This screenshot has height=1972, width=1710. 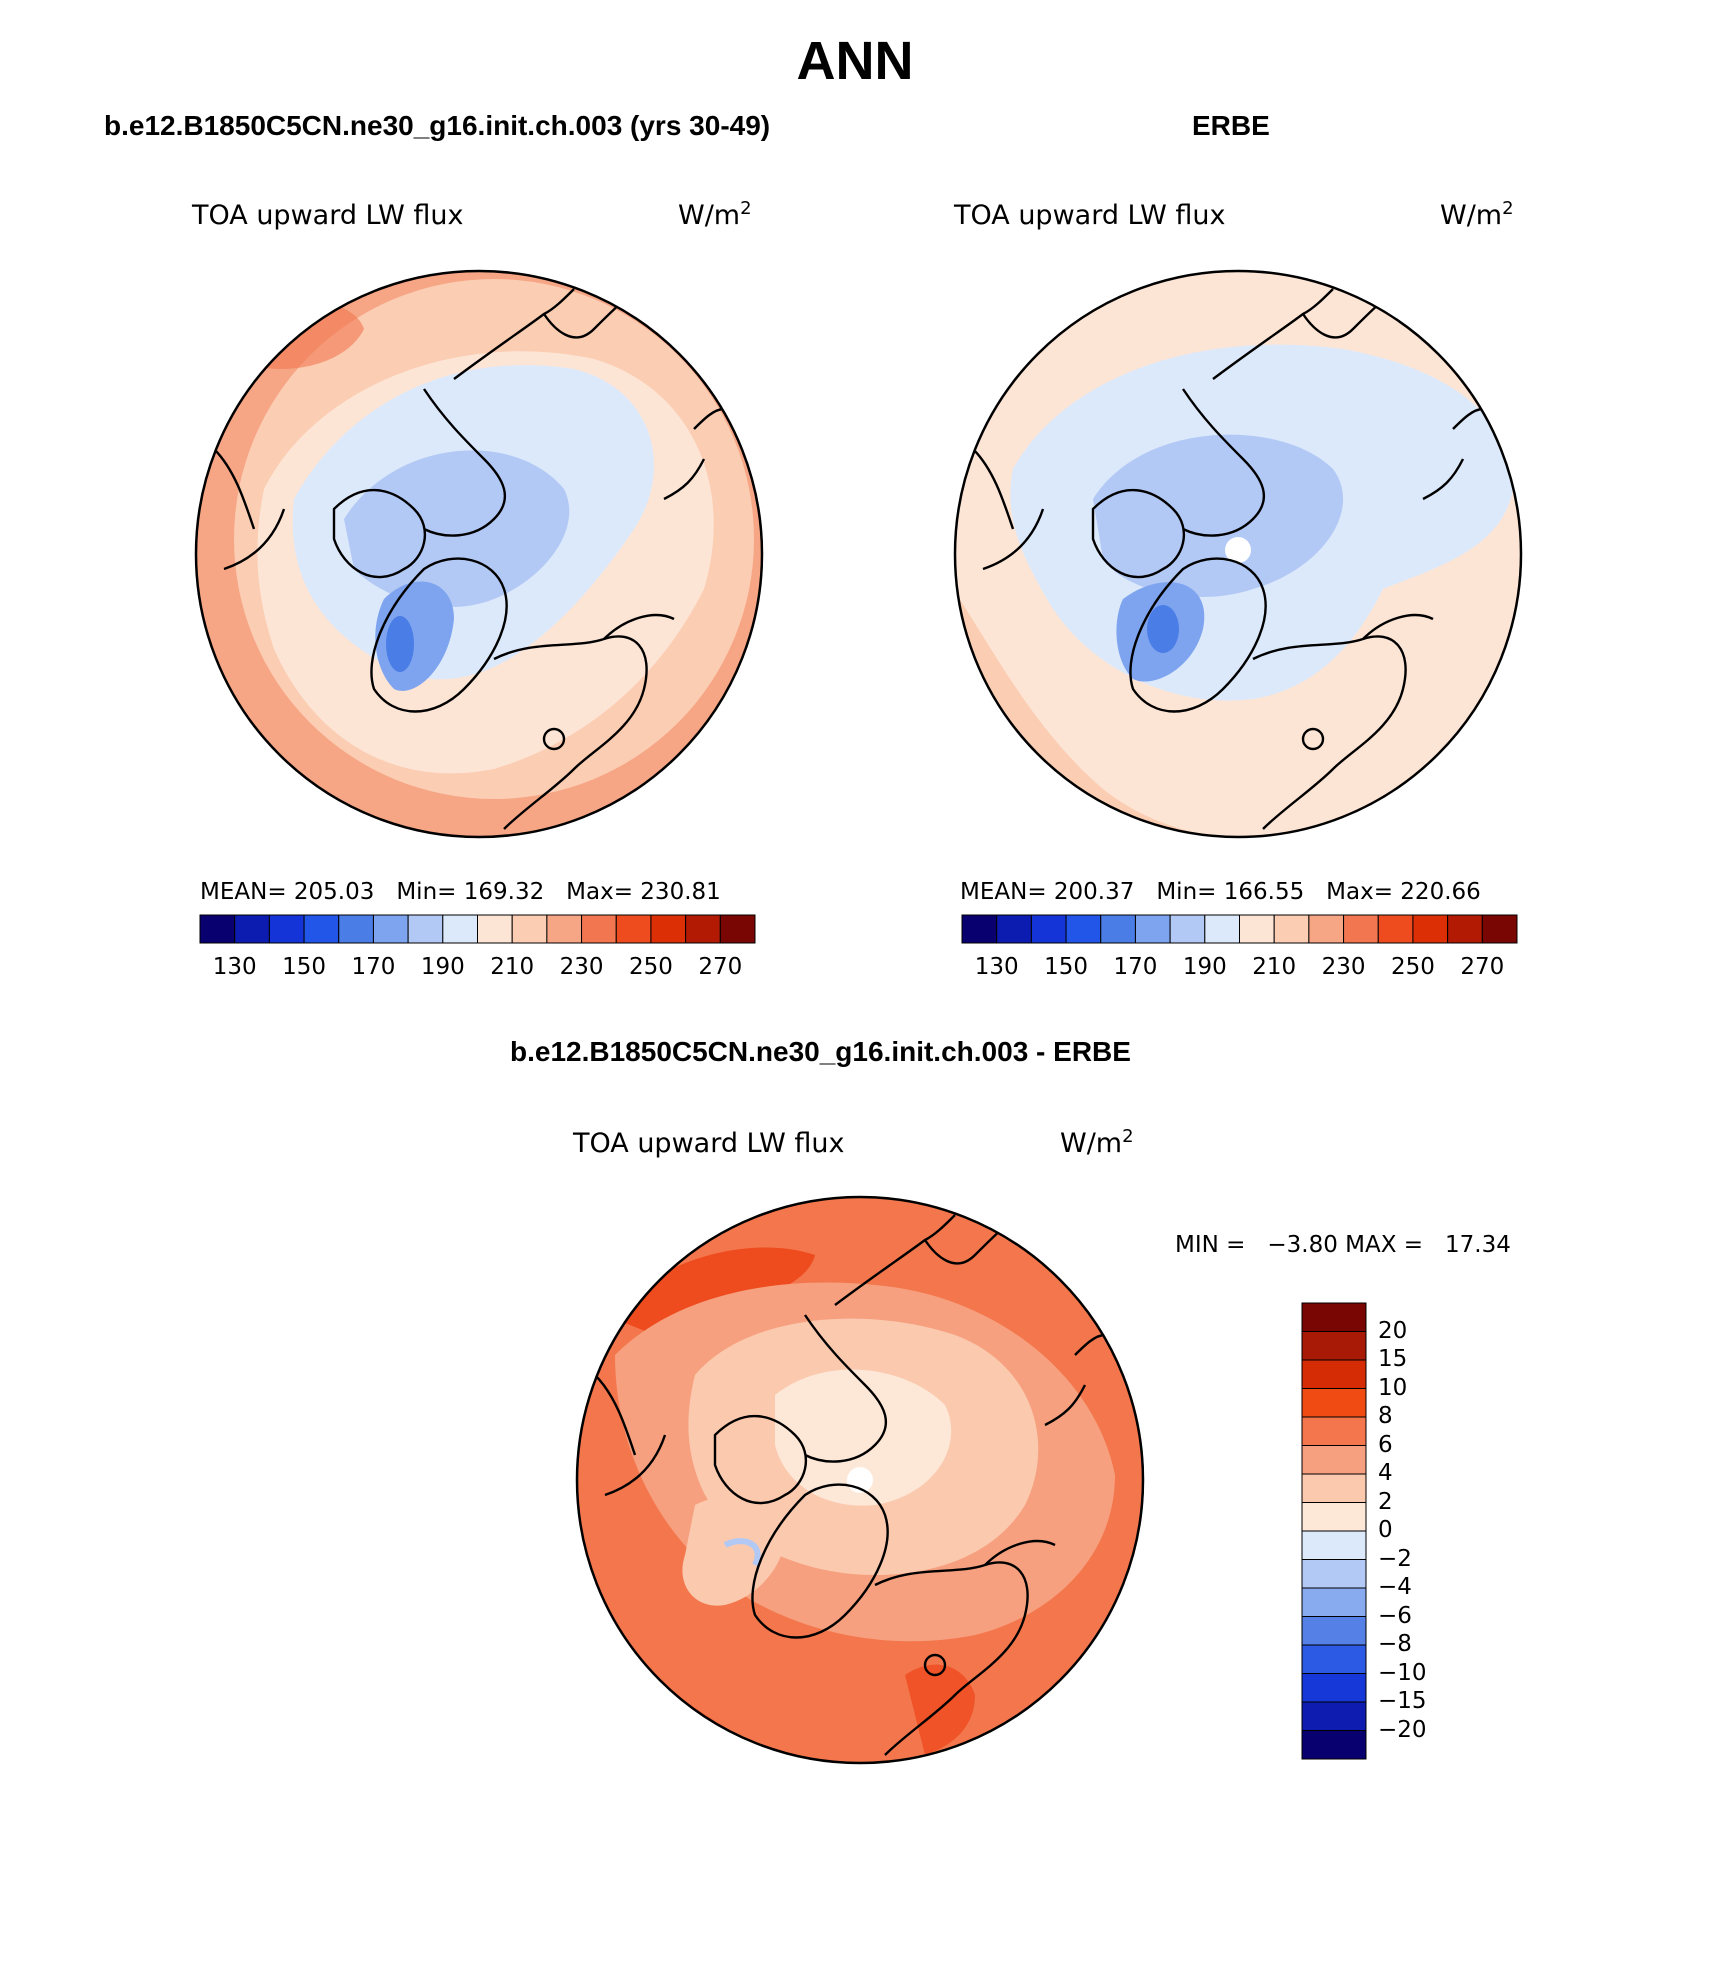 I want to click on panel-model-variable-label: TOA upward LW flux, so click(x=328, y=215).